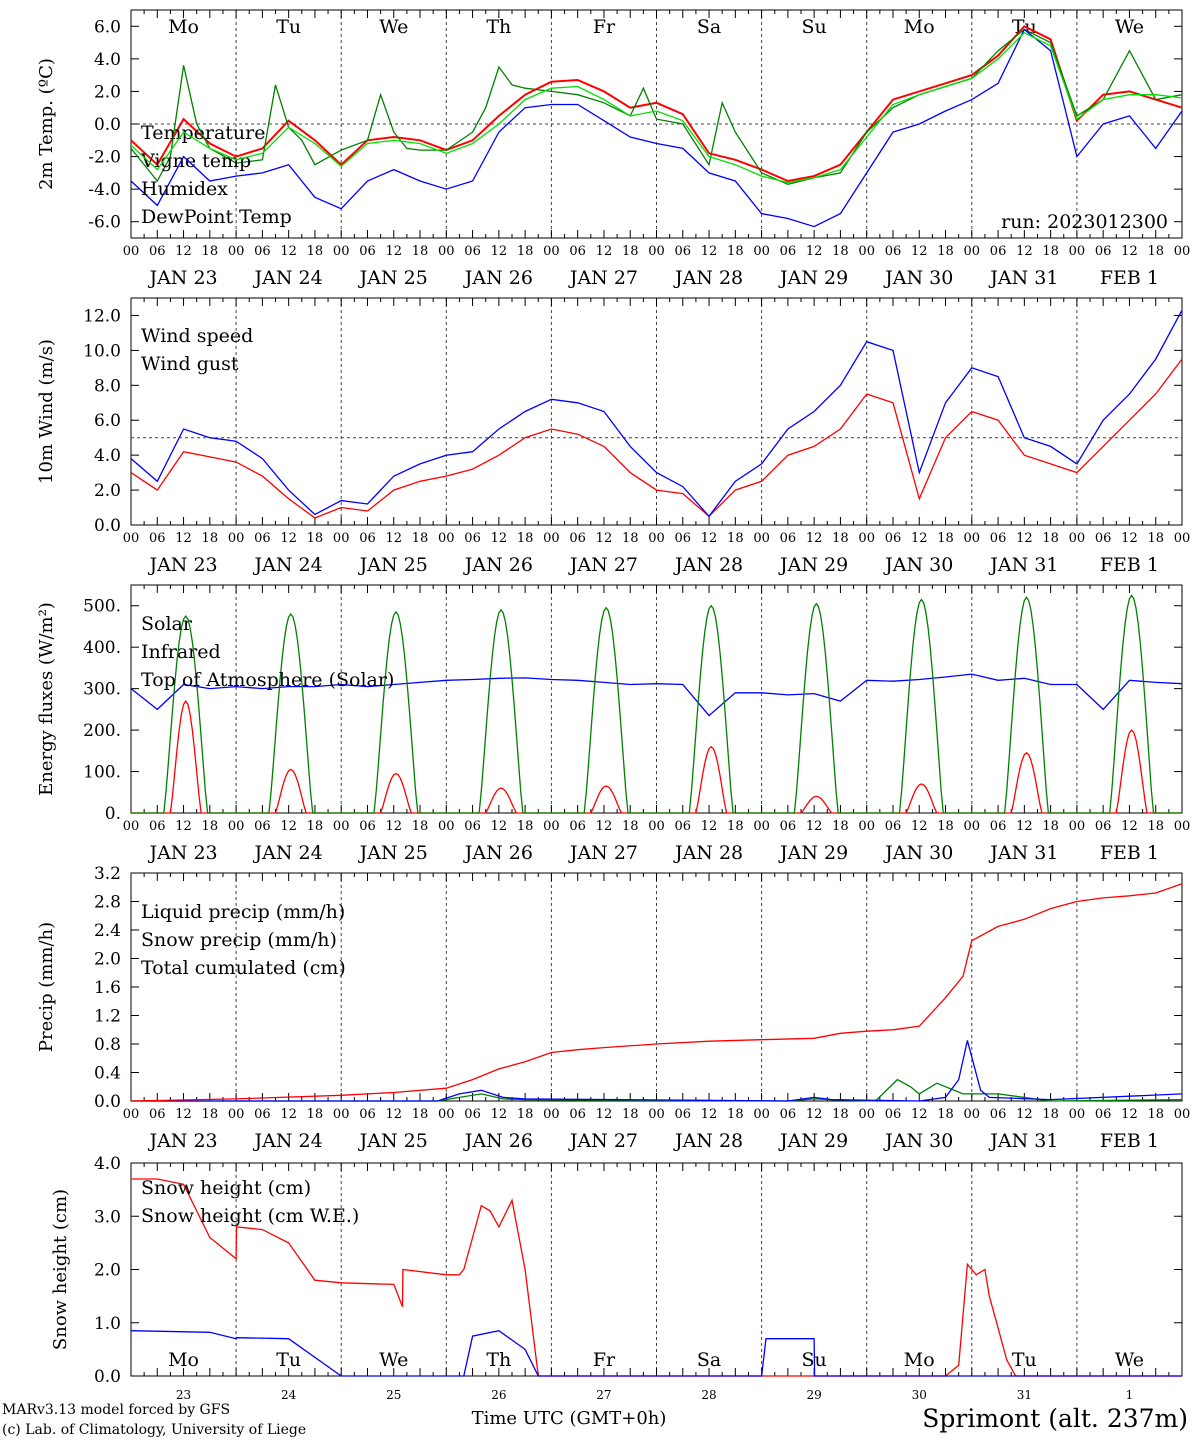  What do you see at coordinates (46, 124) in the screenshot?
I see `y-axis-label: 2m Temp. (ºC)` at bounding box center [46, 124].